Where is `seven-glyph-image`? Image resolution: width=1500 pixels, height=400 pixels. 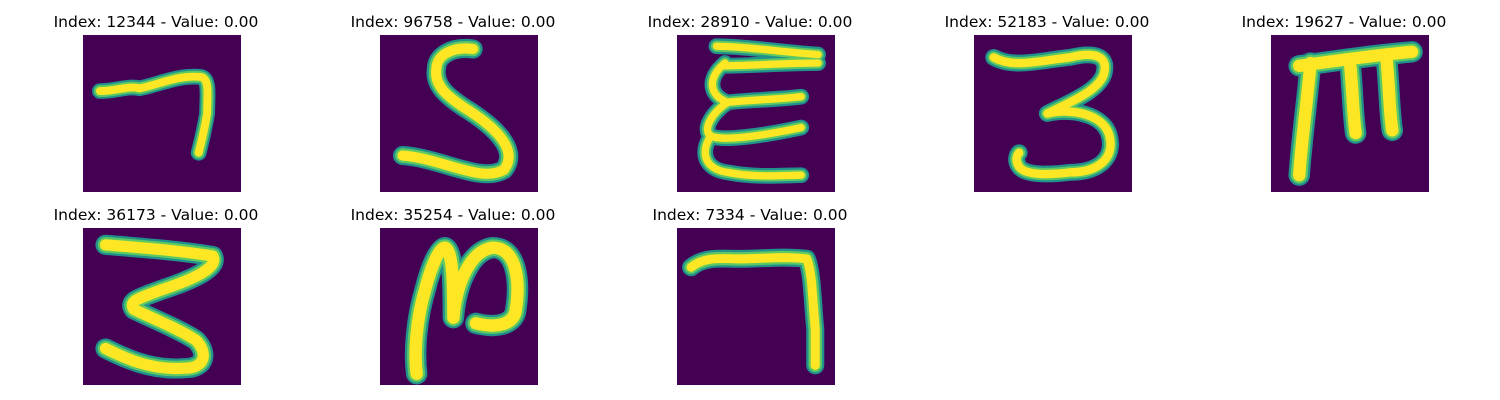
seven-glyph-image is located at coordinates (162, 113).